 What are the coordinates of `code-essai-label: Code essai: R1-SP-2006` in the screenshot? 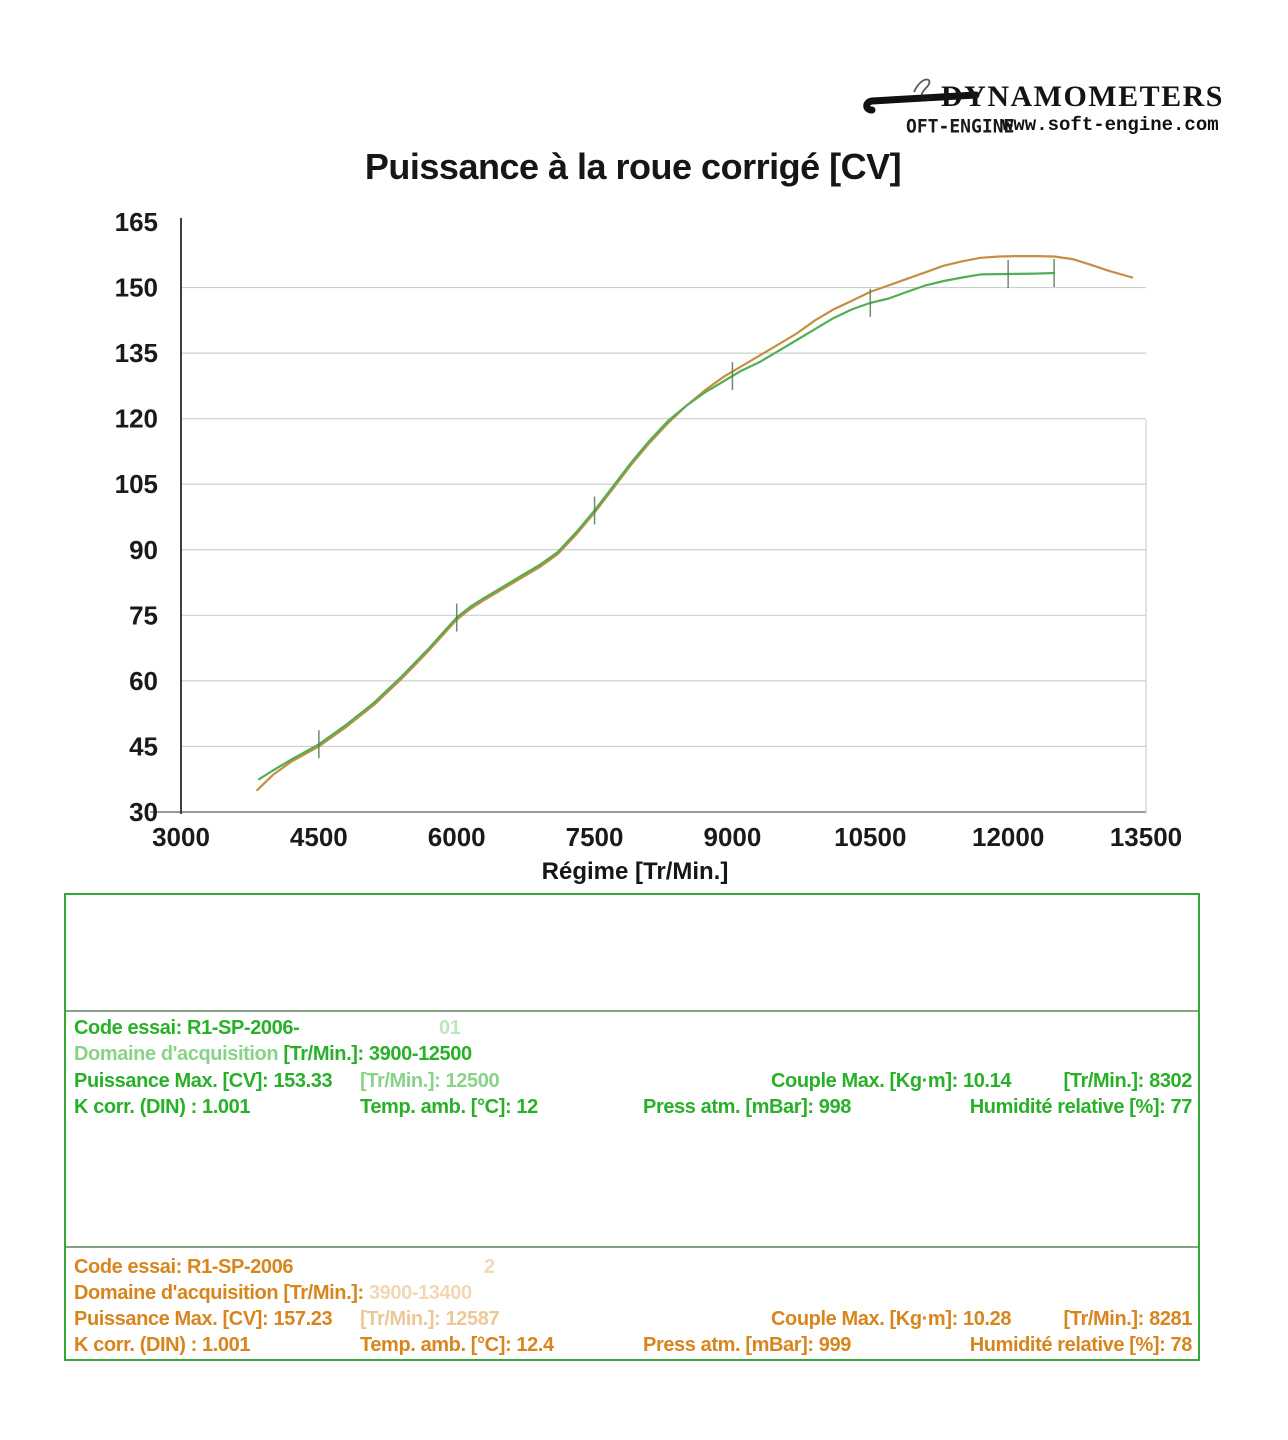 It's located at (184, 1267).